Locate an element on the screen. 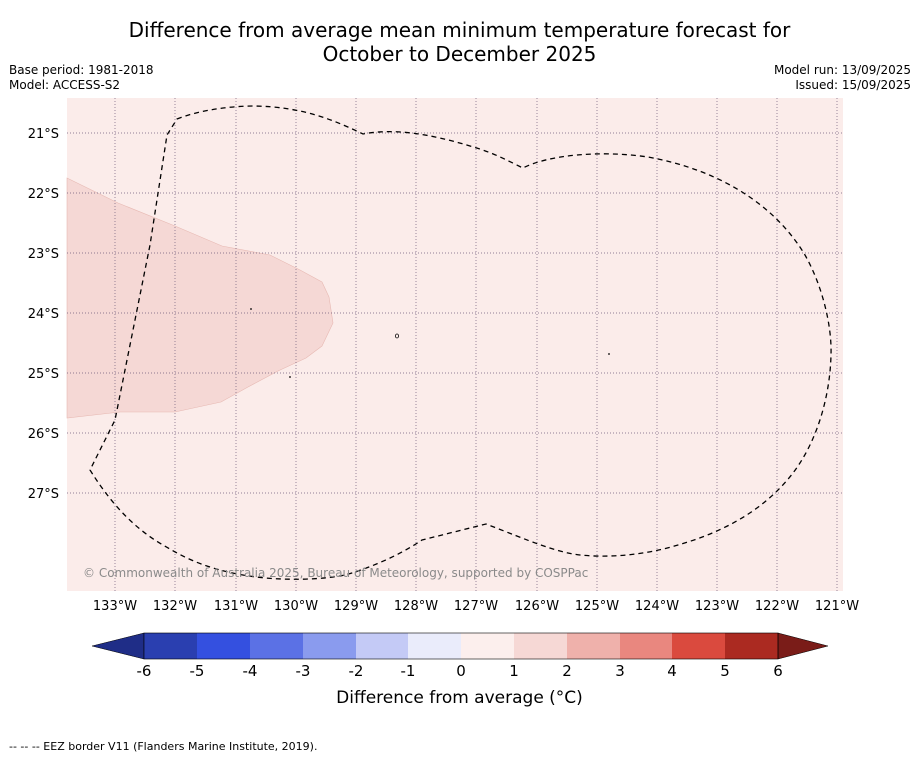  colorbar-tick: -3 is located at coordinates (303, 671).